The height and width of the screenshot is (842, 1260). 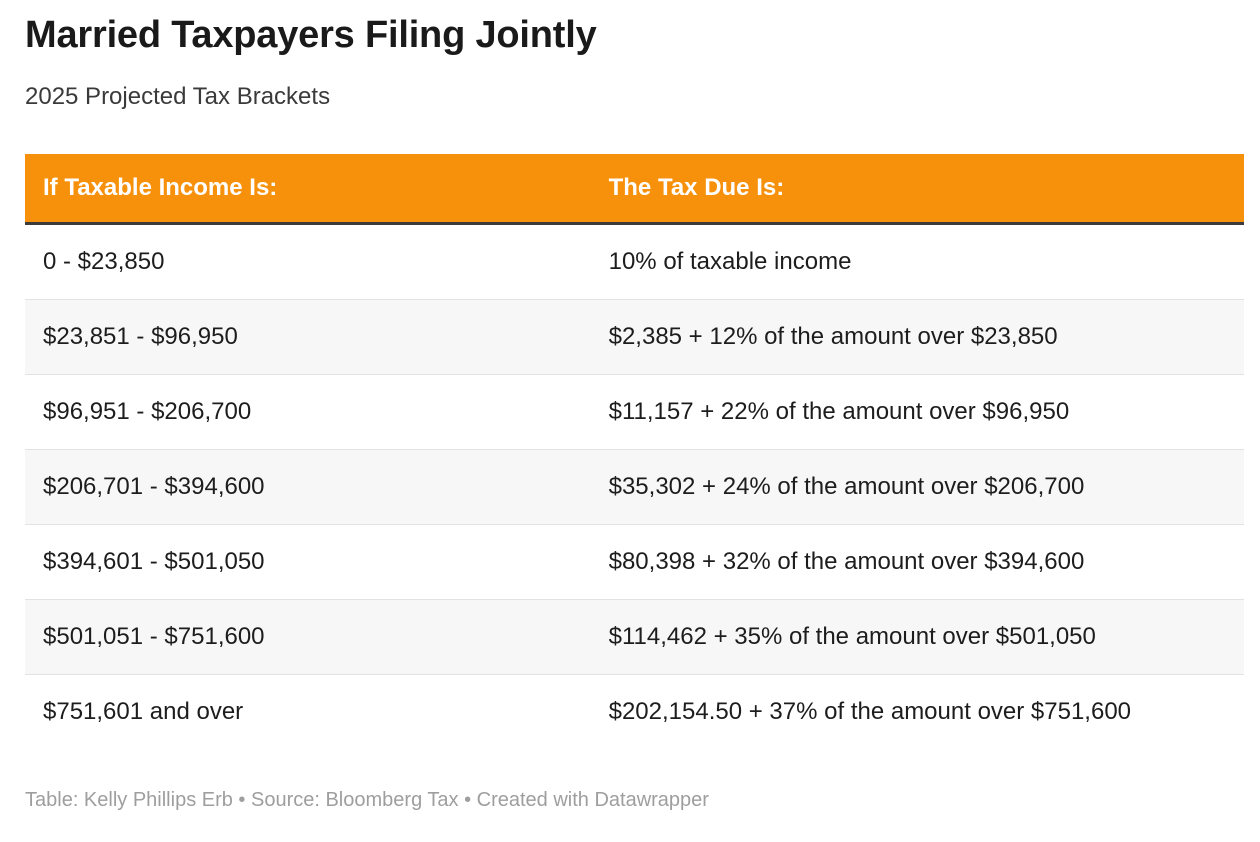 What do you see at coordinates (833, 337) in the screenshot?
I see `tax-due-cell: $2,385 + 12% of the amount over $23,850` at bounding box center [833, 337].